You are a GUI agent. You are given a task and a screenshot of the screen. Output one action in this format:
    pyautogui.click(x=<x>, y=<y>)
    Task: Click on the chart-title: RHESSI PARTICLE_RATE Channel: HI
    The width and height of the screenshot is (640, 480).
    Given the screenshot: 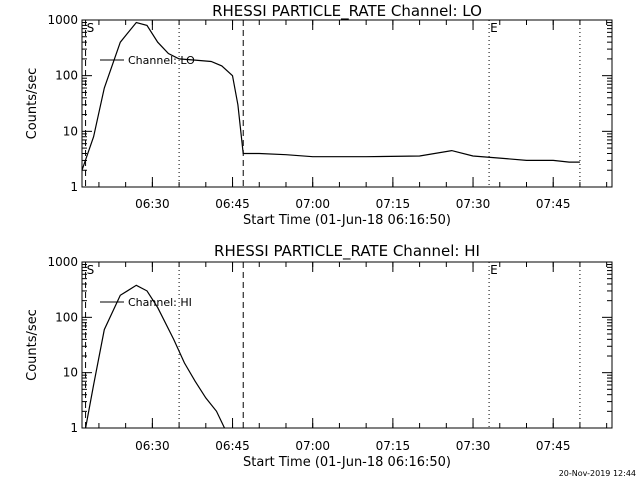 What is the action you would take?
    pyautogui.click(x=347, y=251)
    